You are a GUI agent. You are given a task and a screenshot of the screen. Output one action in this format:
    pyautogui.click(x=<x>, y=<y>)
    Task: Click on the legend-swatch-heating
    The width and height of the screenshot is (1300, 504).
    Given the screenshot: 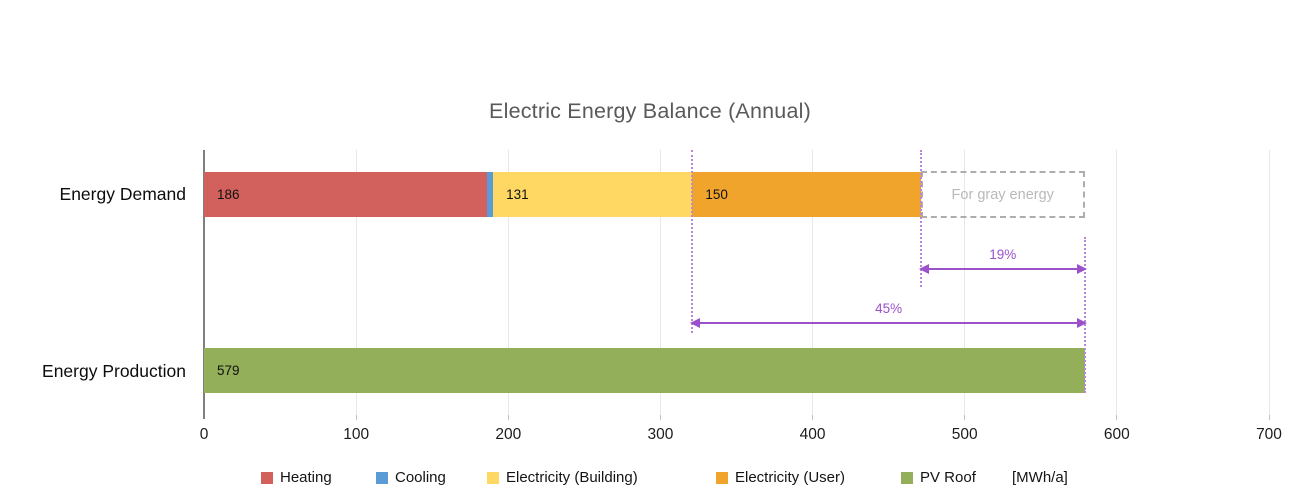 What is the action you would take?
    pyautogui.click(x=267, y=477)
    